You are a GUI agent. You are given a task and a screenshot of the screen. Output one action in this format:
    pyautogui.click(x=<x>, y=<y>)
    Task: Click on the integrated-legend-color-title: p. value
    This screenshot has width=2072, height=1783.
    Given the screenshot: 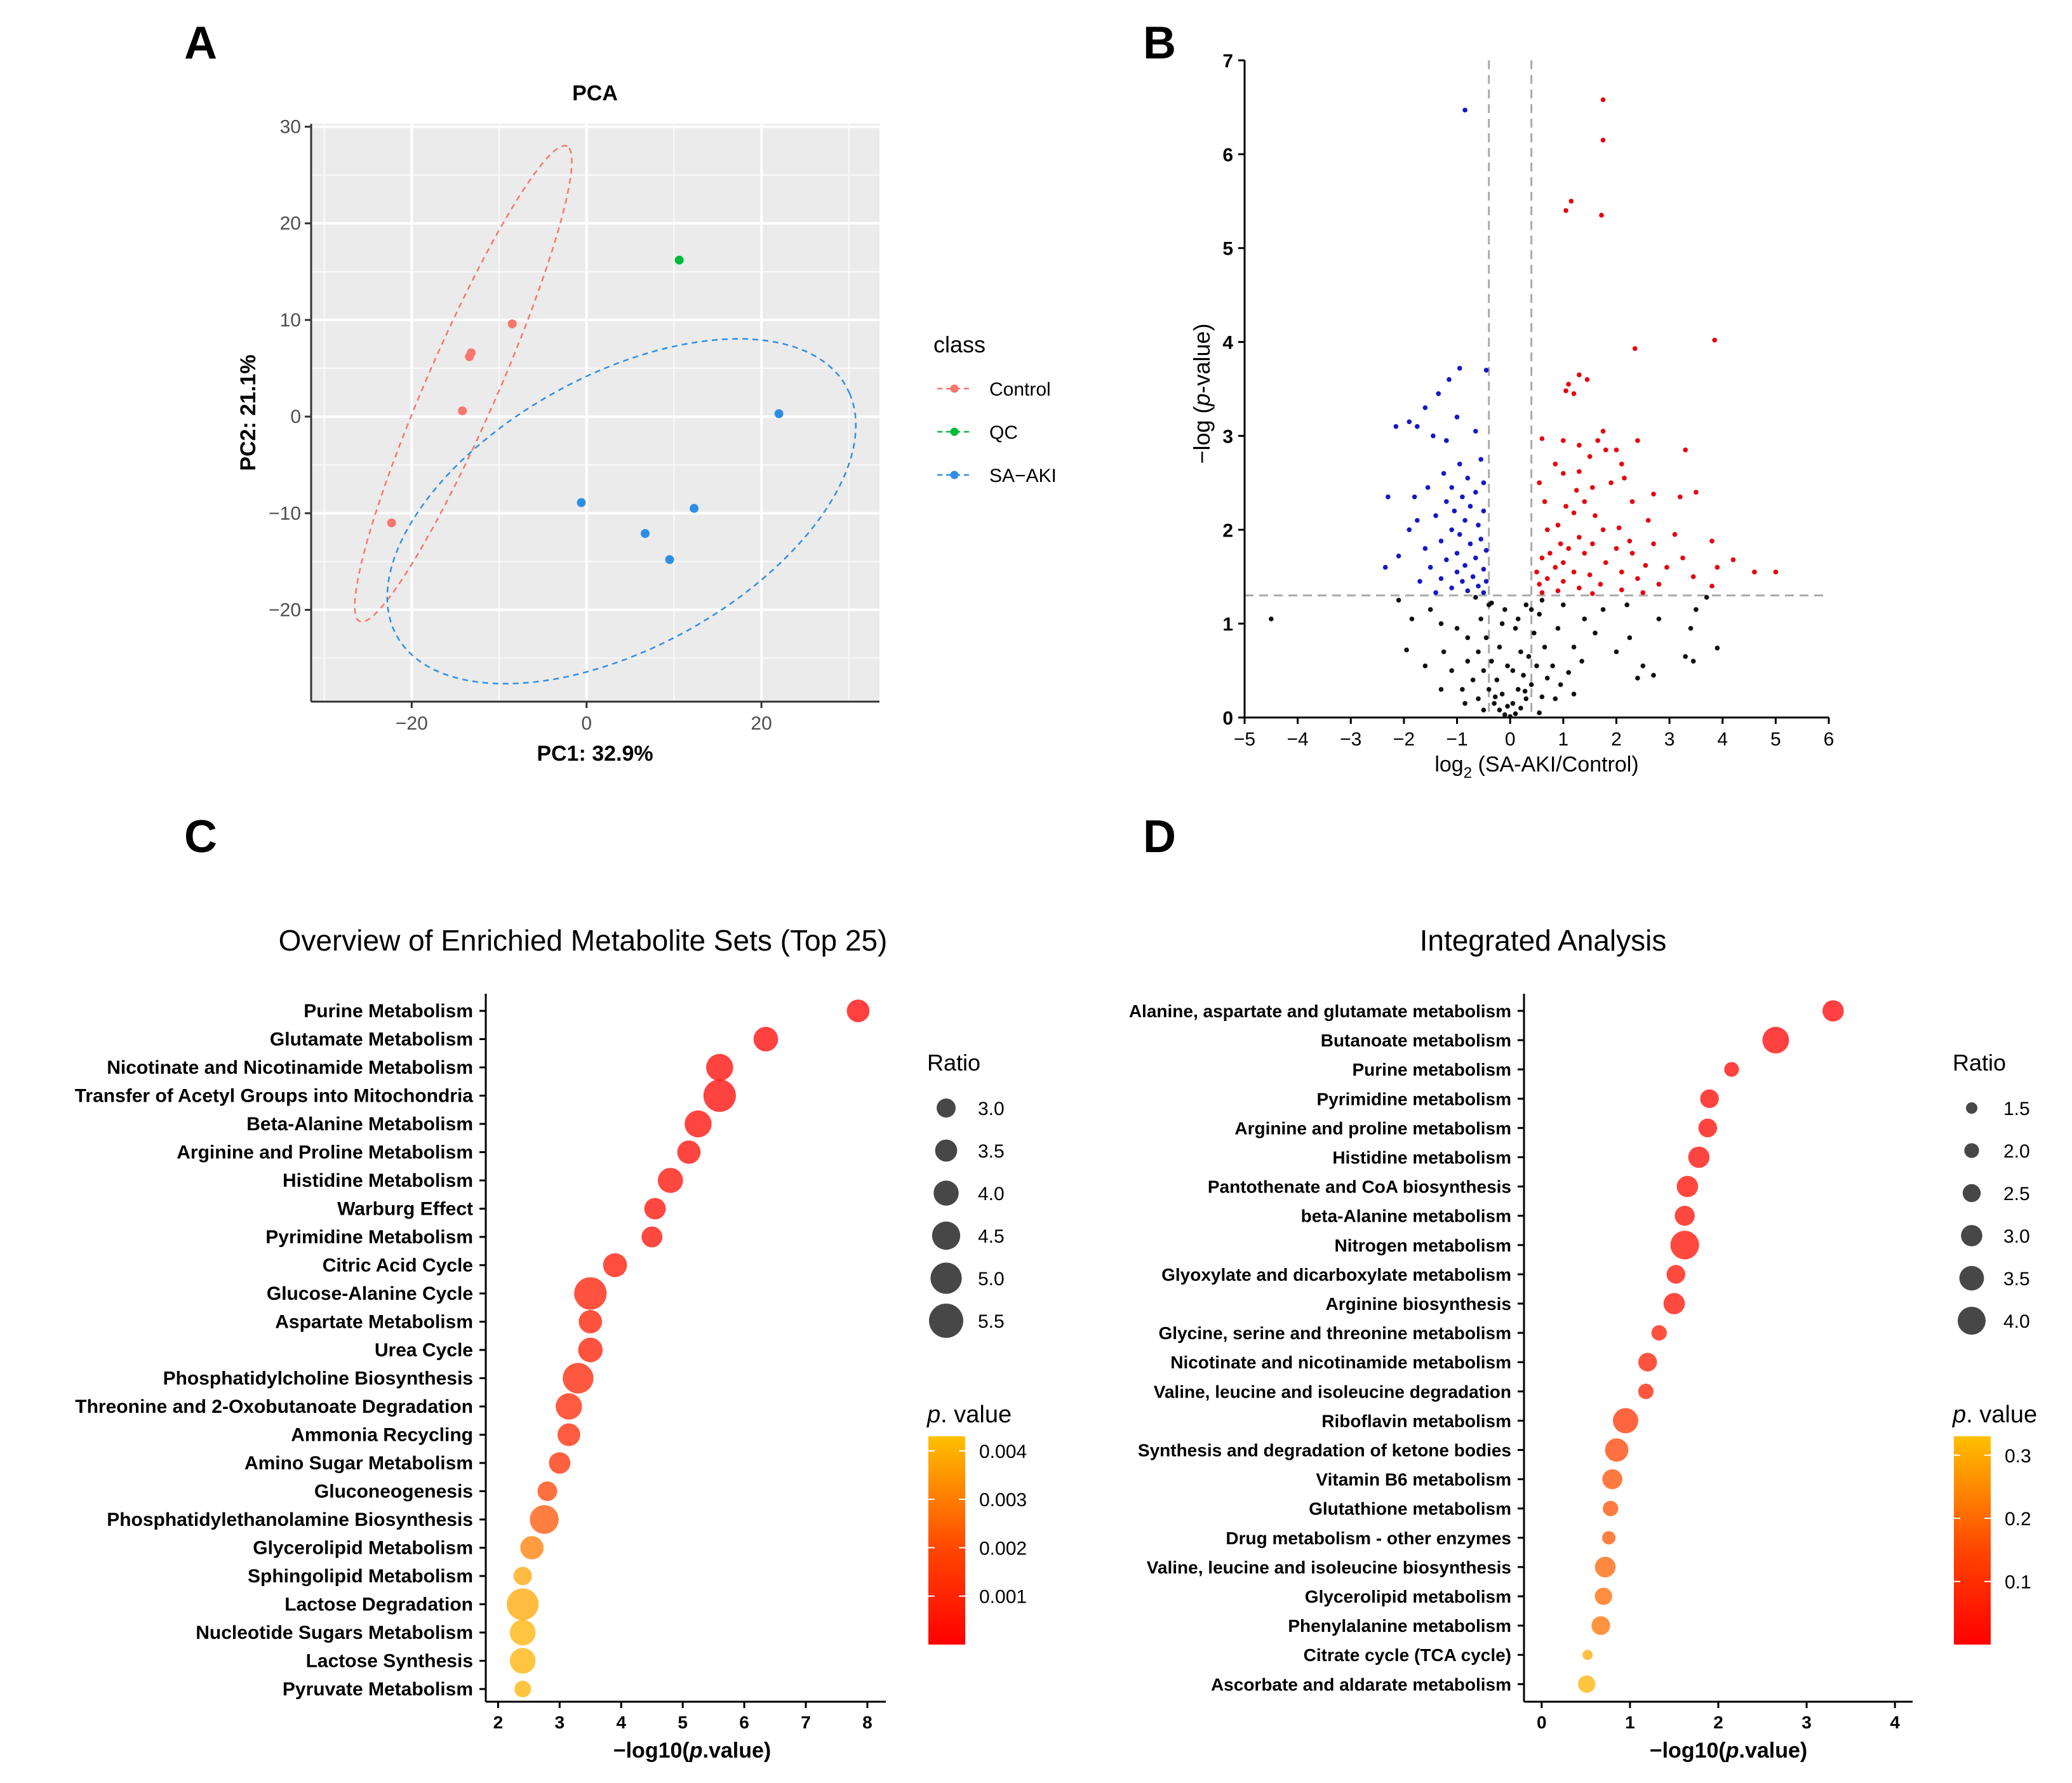 What is the action you would take?
    pyautogui.click(x=1994, y=1414)
    